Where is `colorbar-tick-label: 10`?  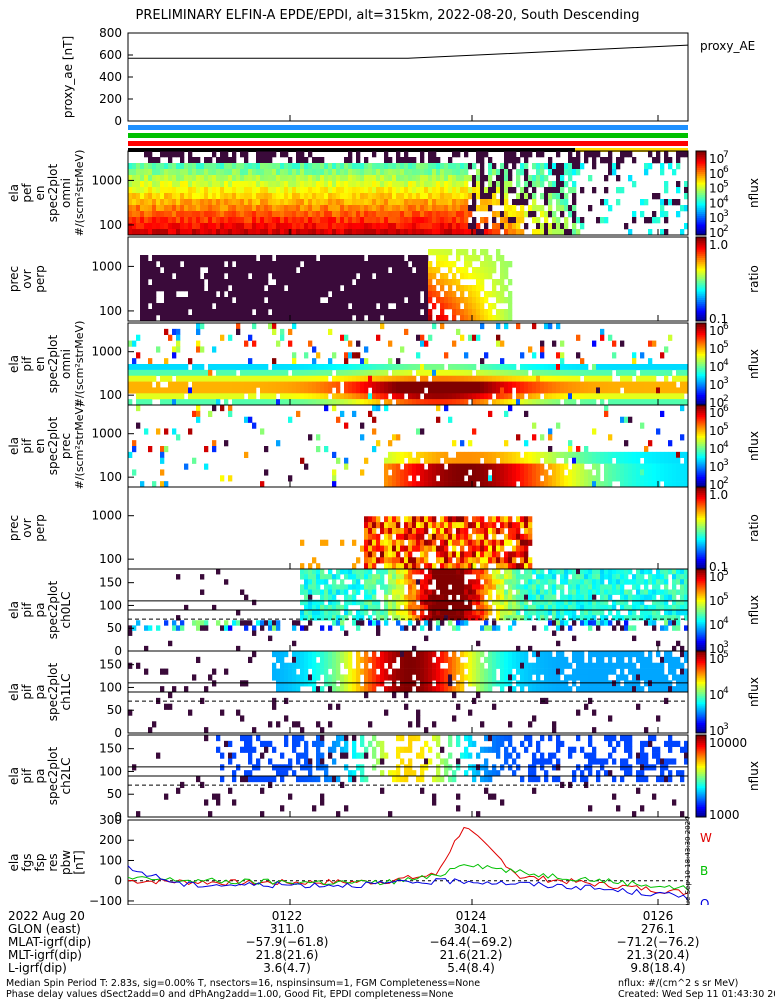
colorbar-tick-label: 10 is located at coordinates (716, 431).